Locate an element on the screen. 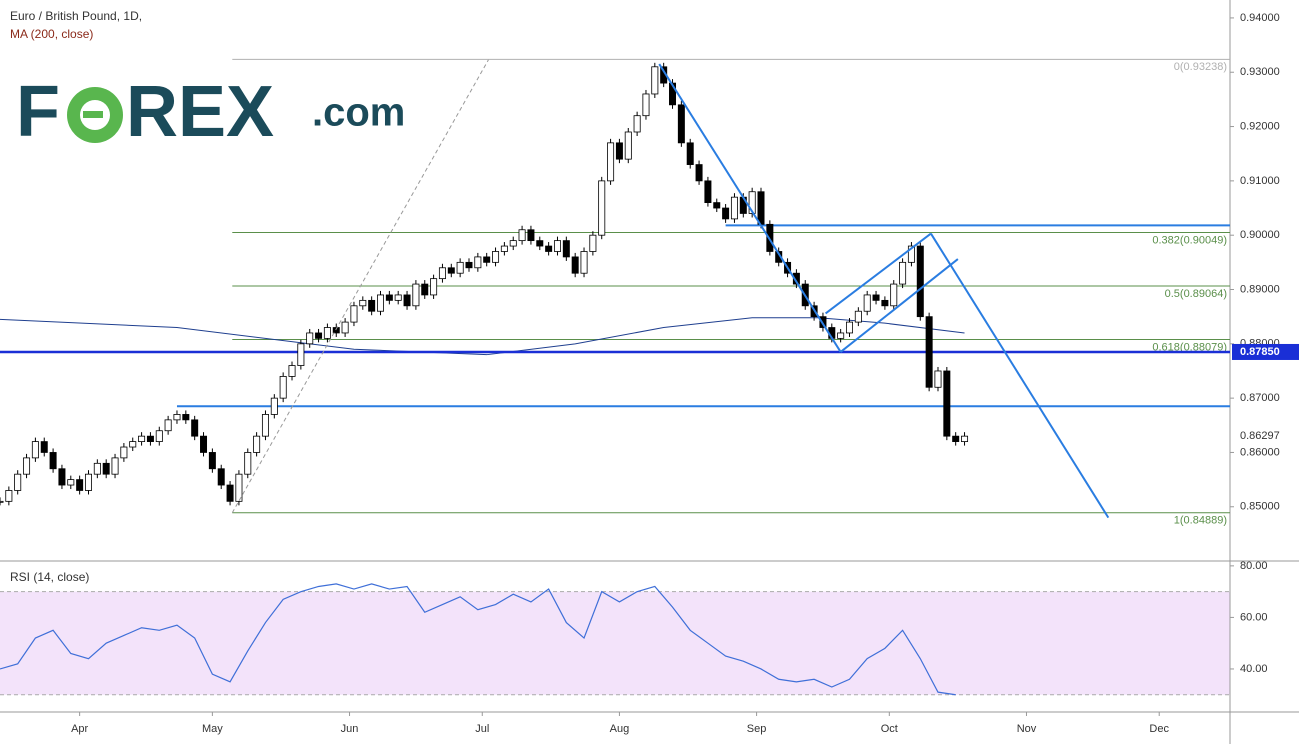  rsi-panel is located at coordinates (615, 643).